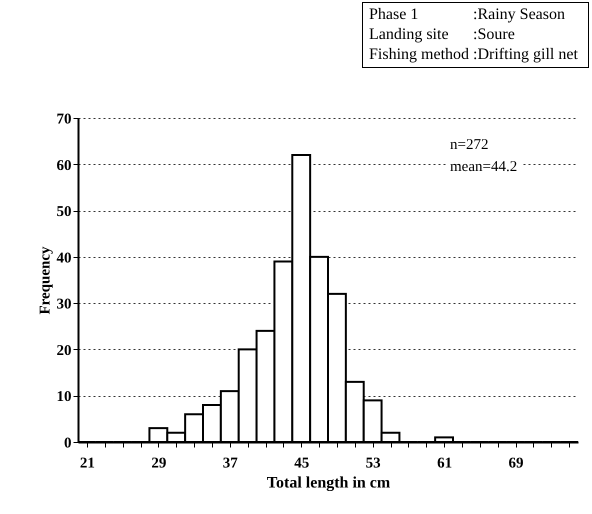 The width and height of the screenshot is (592, 514). What do you see at coordinates (230, 464) in the screenshot?
I see `x-tick-label: 37` at bounding box center [230, 464].